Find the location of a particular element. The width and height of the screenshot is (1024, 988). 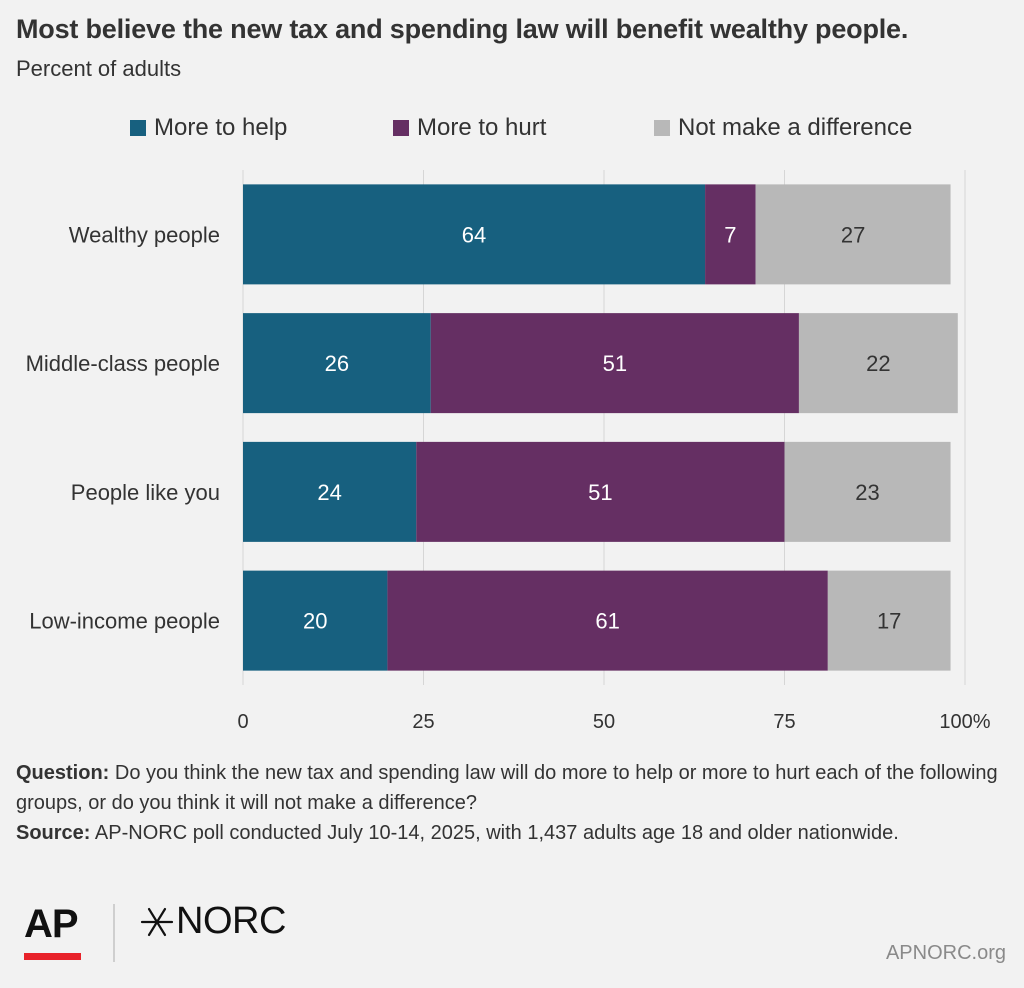

legend-item-hurt: More to hurt is located at coordinates (469, 128).